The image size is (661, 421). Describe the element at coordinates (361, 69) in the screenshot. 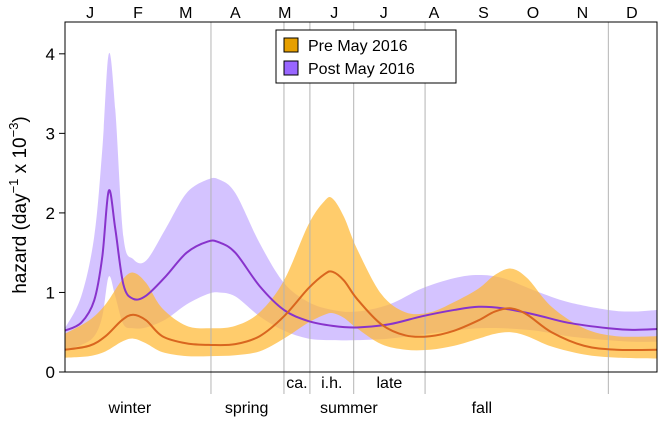

I see `legend-label-post-may-2016: Post May 2016` at that location.